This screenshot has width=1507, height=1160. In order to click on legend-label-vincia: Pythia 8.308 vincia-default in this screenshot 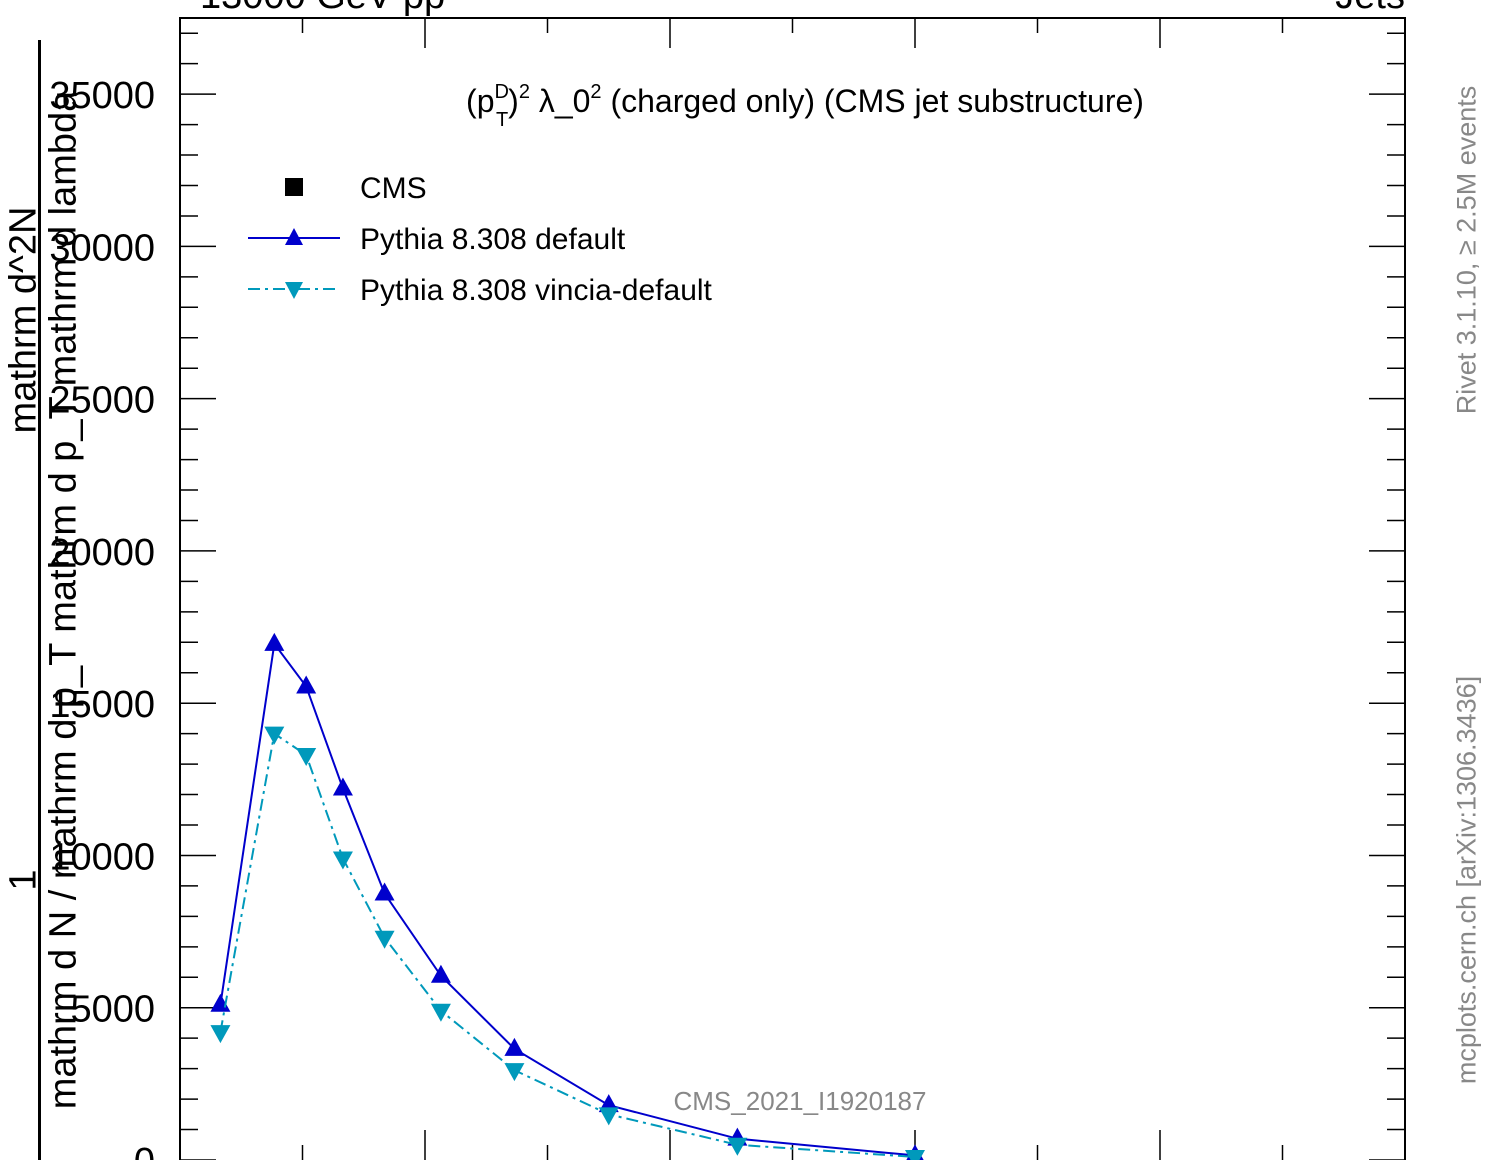, I will do `click(536, 290)`.